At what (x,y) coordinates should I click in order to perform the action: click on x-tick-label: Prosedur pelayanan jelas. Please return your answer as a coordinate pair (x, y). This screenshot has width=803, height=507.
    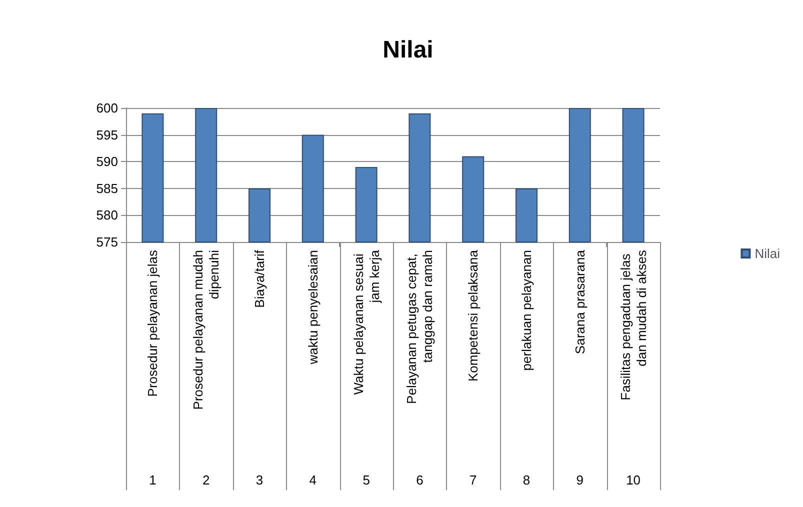
    Looking at the image, I should click on (152, 323).